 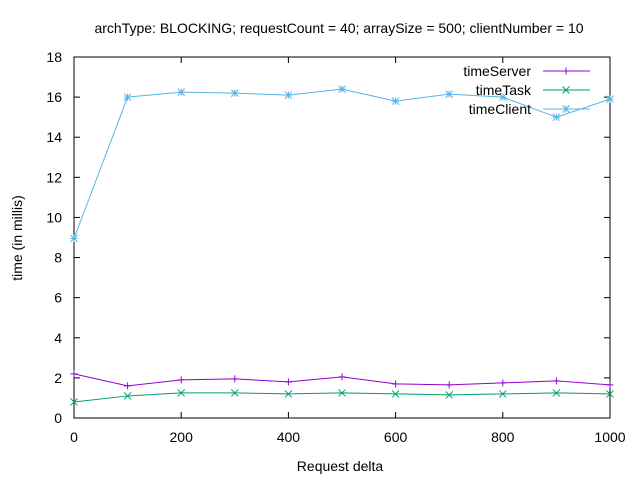 What do you see at coordinates (54, 217) in the screenshot?
I see `y-tick-label: 10` at bounding box center [54, 217].